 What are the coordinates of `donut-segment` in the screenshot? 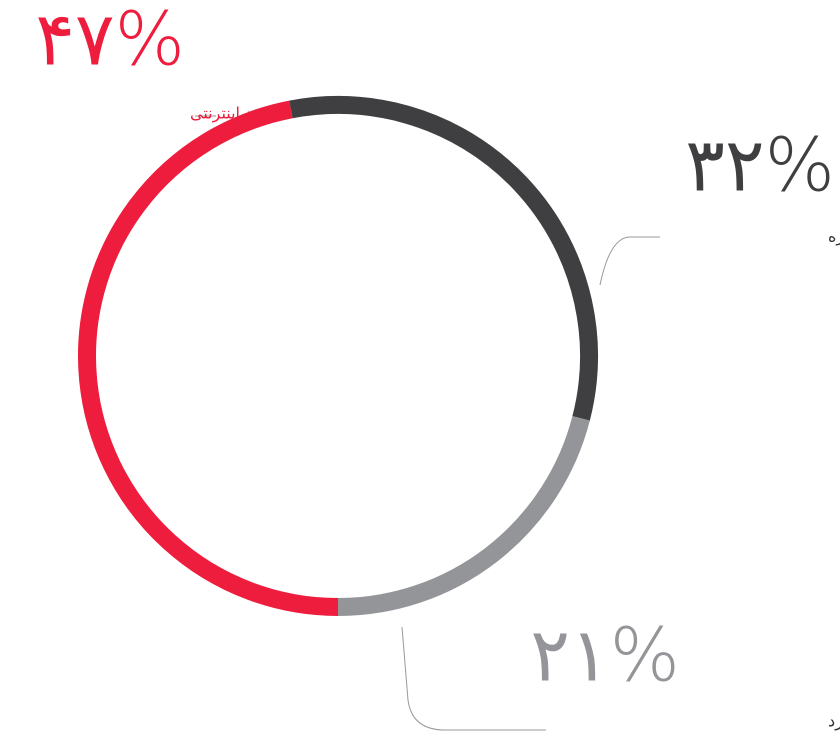 It's located at (463, 516).